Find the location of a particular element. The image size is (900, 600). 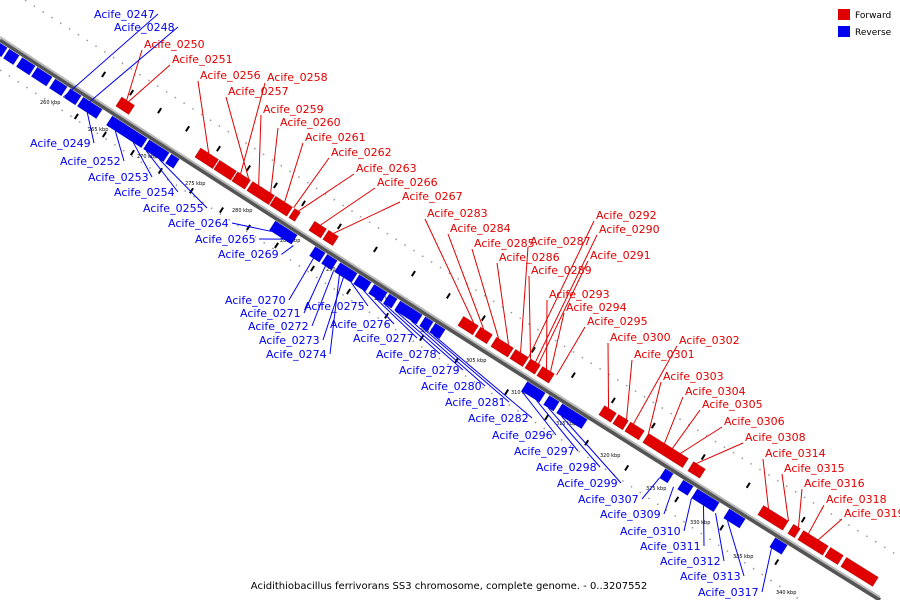

position-label: 315 kbp is located at coordinates (566, 424).